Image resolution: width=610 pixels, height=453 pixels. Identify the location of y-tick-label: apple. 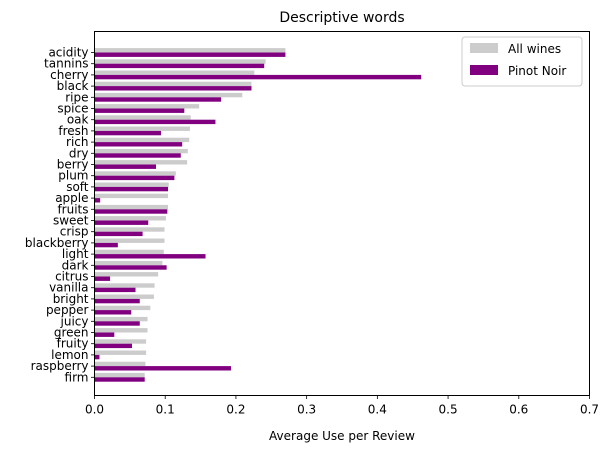
(71, 198).